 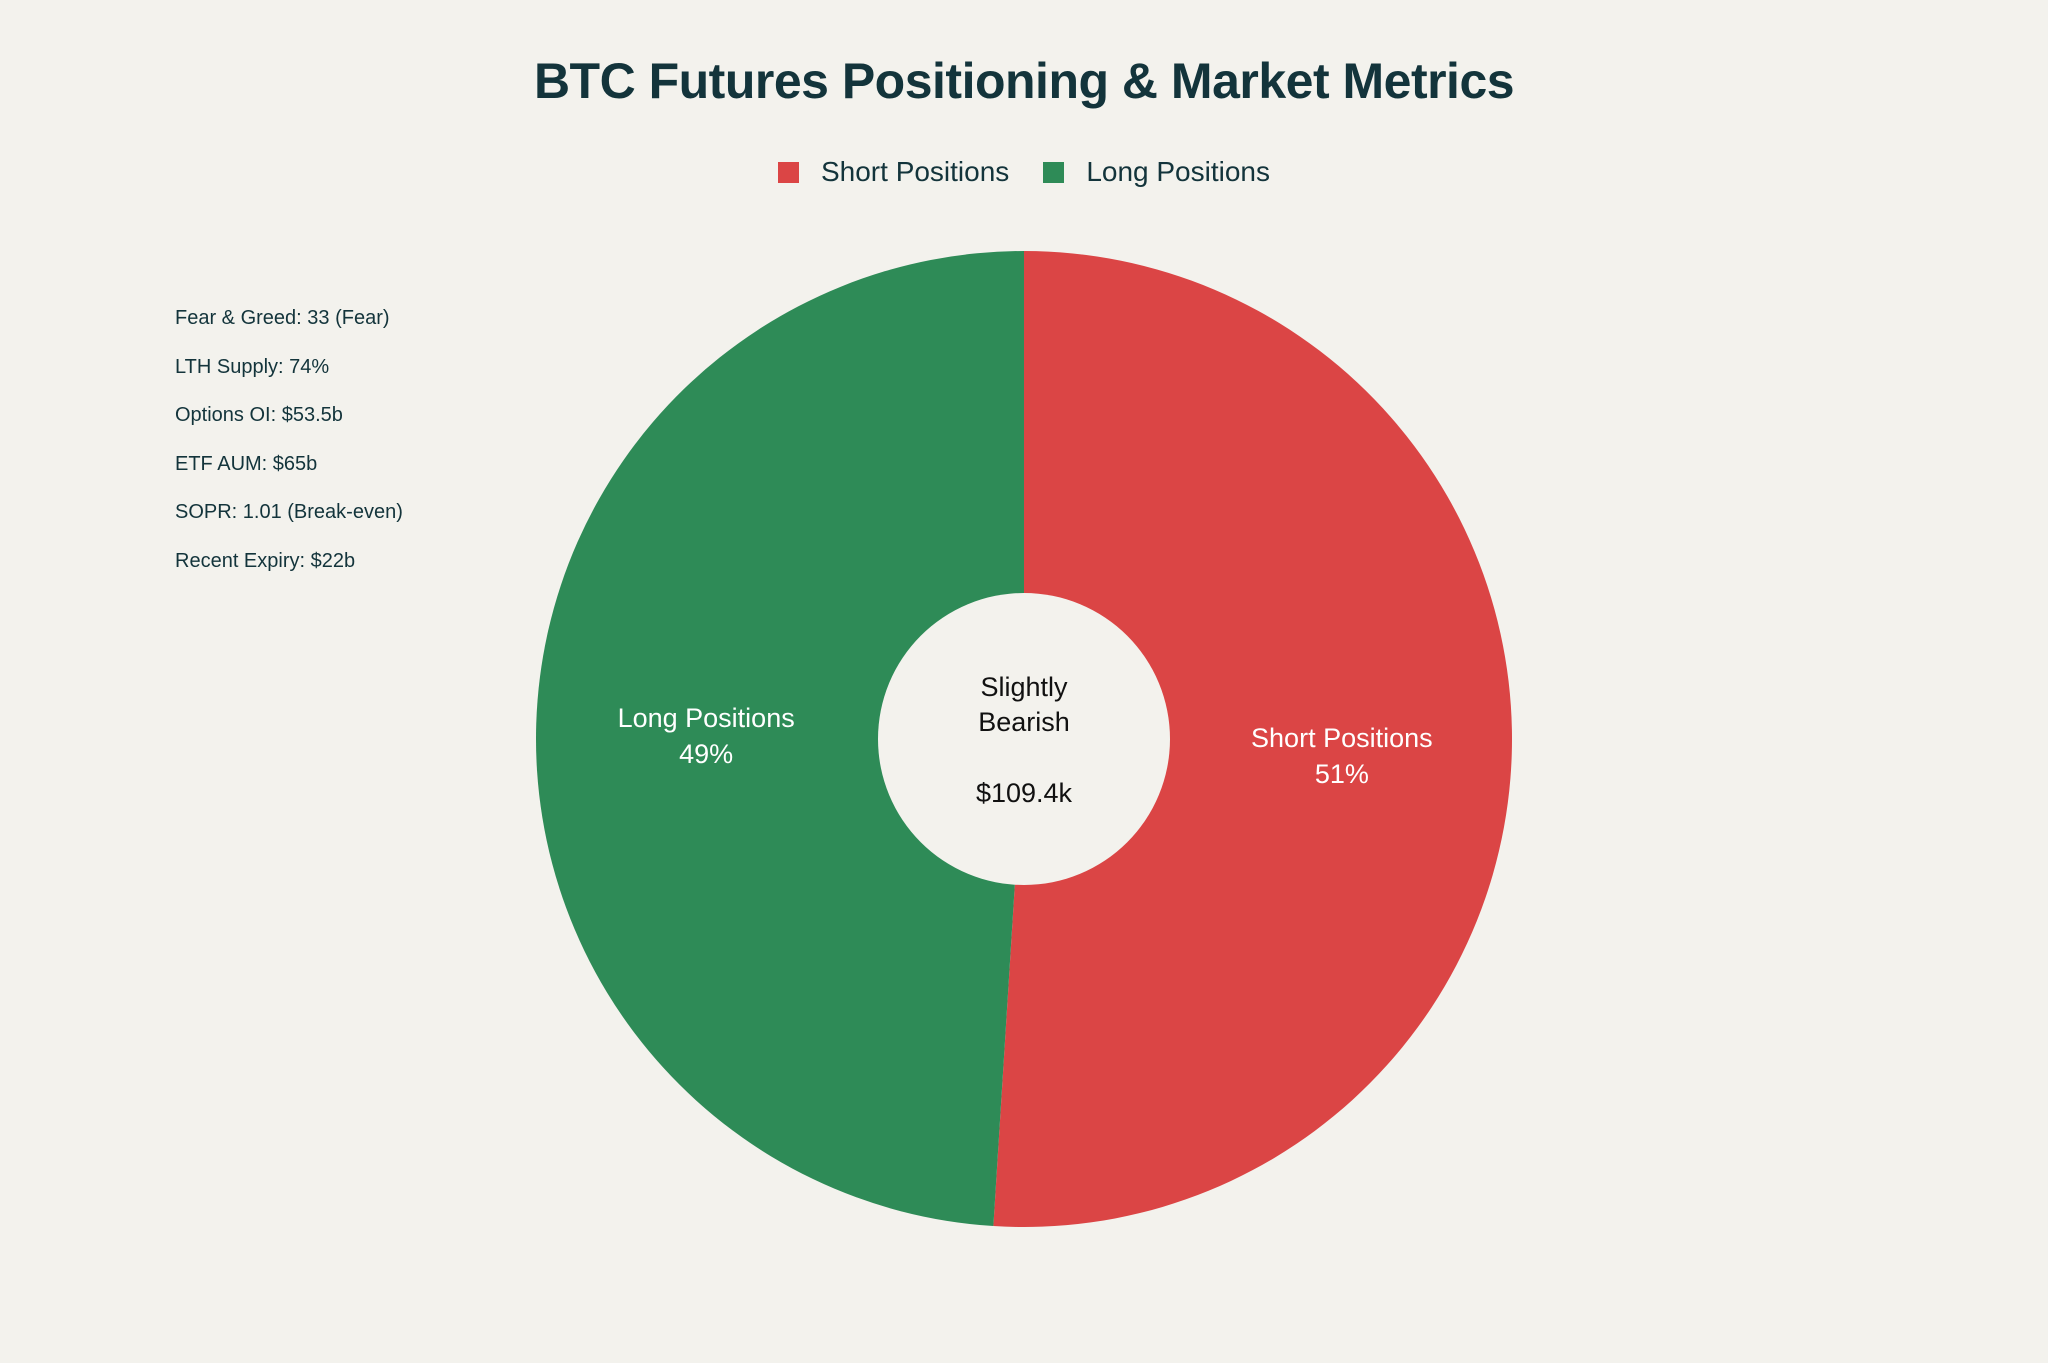 I want to click on metric-lth-supply: LTH Supply: 74%, so click(x=252, y=366).